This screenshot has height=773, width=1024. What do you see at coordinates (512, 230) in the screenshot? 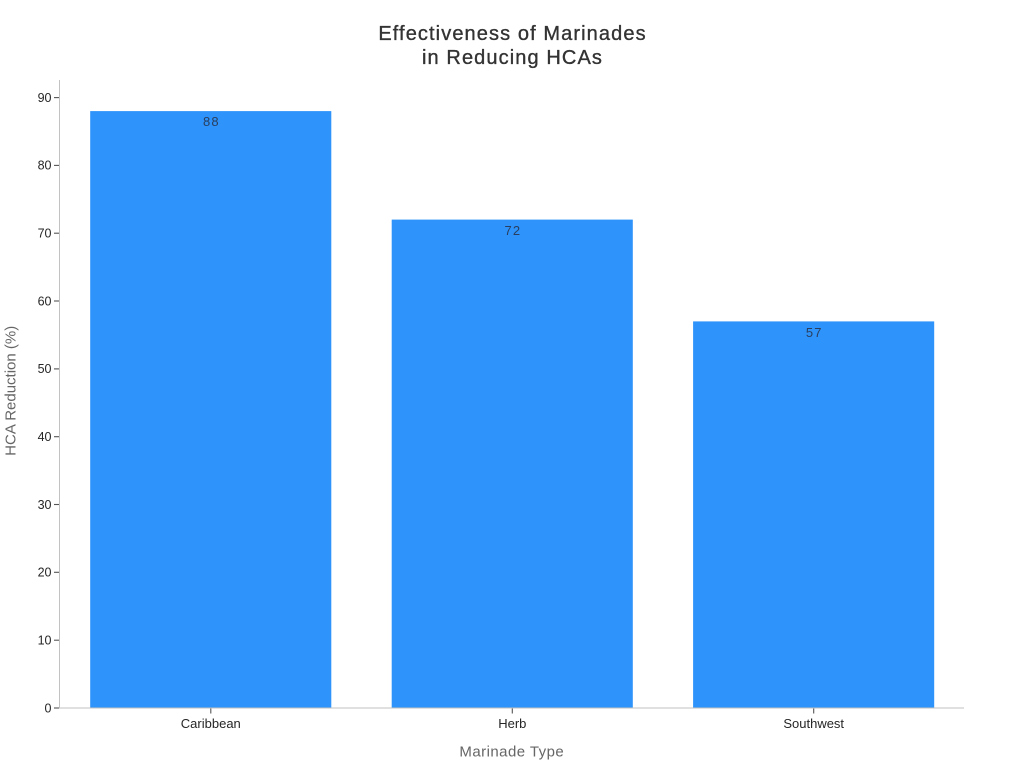
I see `svg-text: 72` at bounding box center [512, 230].